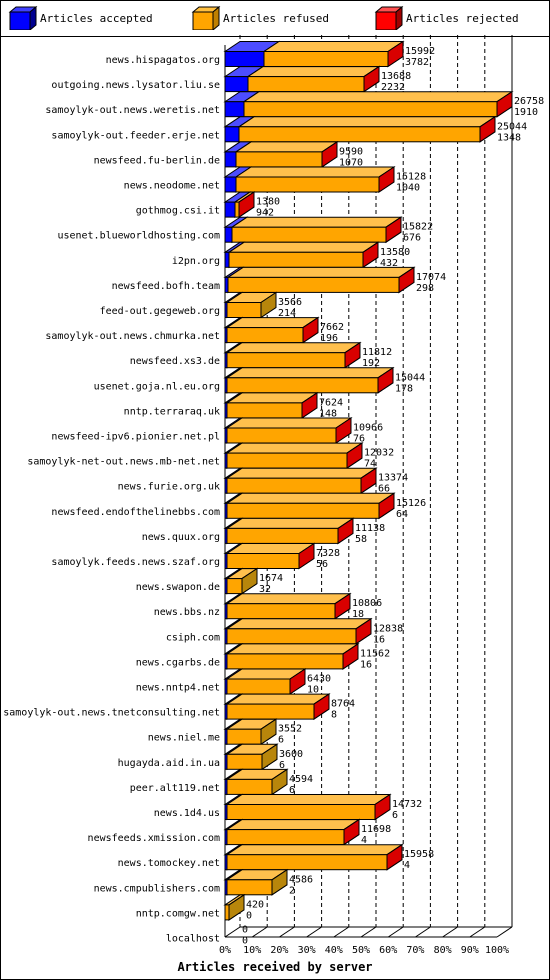 This screenshot has width=550, height=980. I want to click on value-label-accepted: 1348, so click(509, 137).